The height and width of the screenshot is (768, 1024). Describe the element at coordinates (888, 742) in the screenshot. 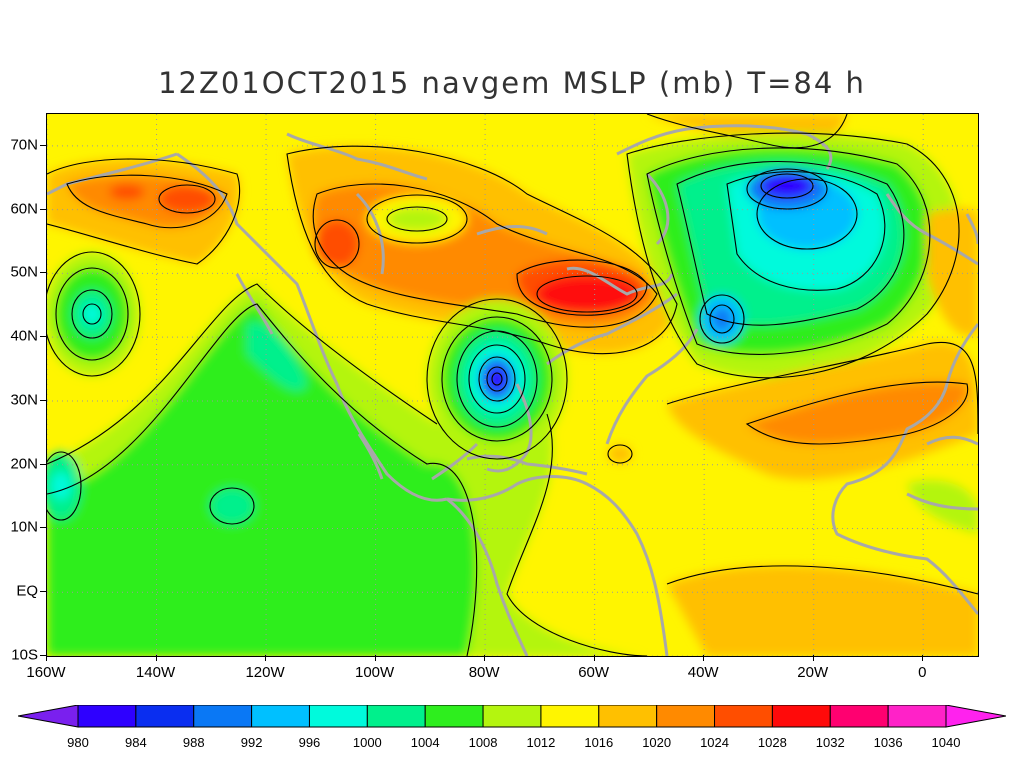

I see `colorbar-label: 1036` at that location.